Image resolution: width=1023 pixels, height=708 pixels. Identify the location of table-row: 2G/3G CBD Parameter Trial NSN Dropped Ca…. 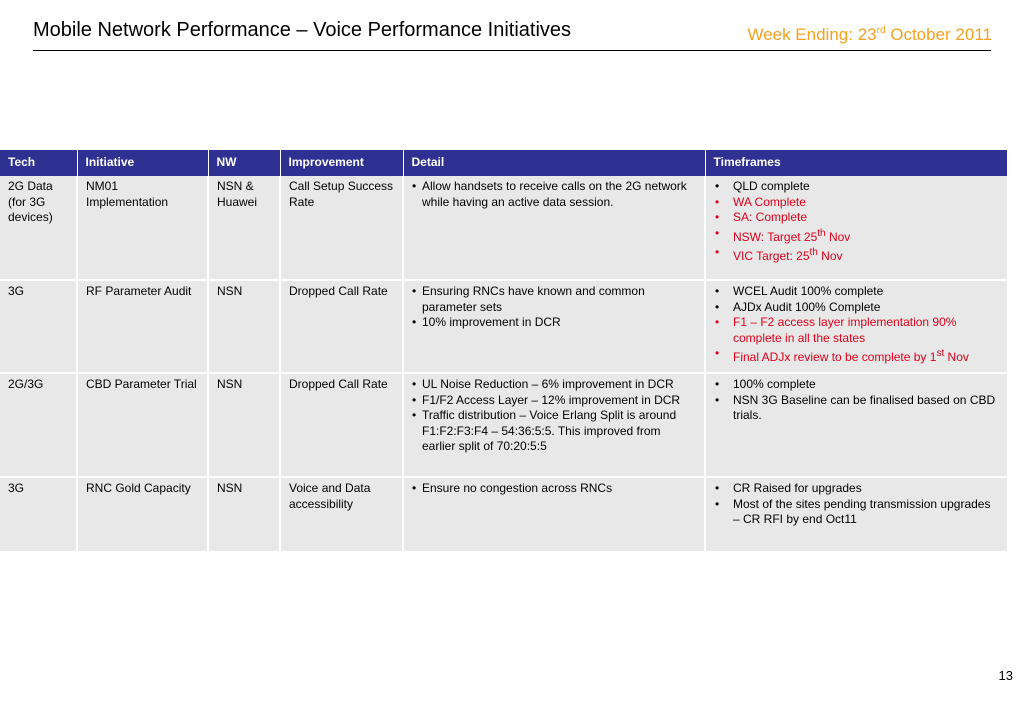
(503, 425).